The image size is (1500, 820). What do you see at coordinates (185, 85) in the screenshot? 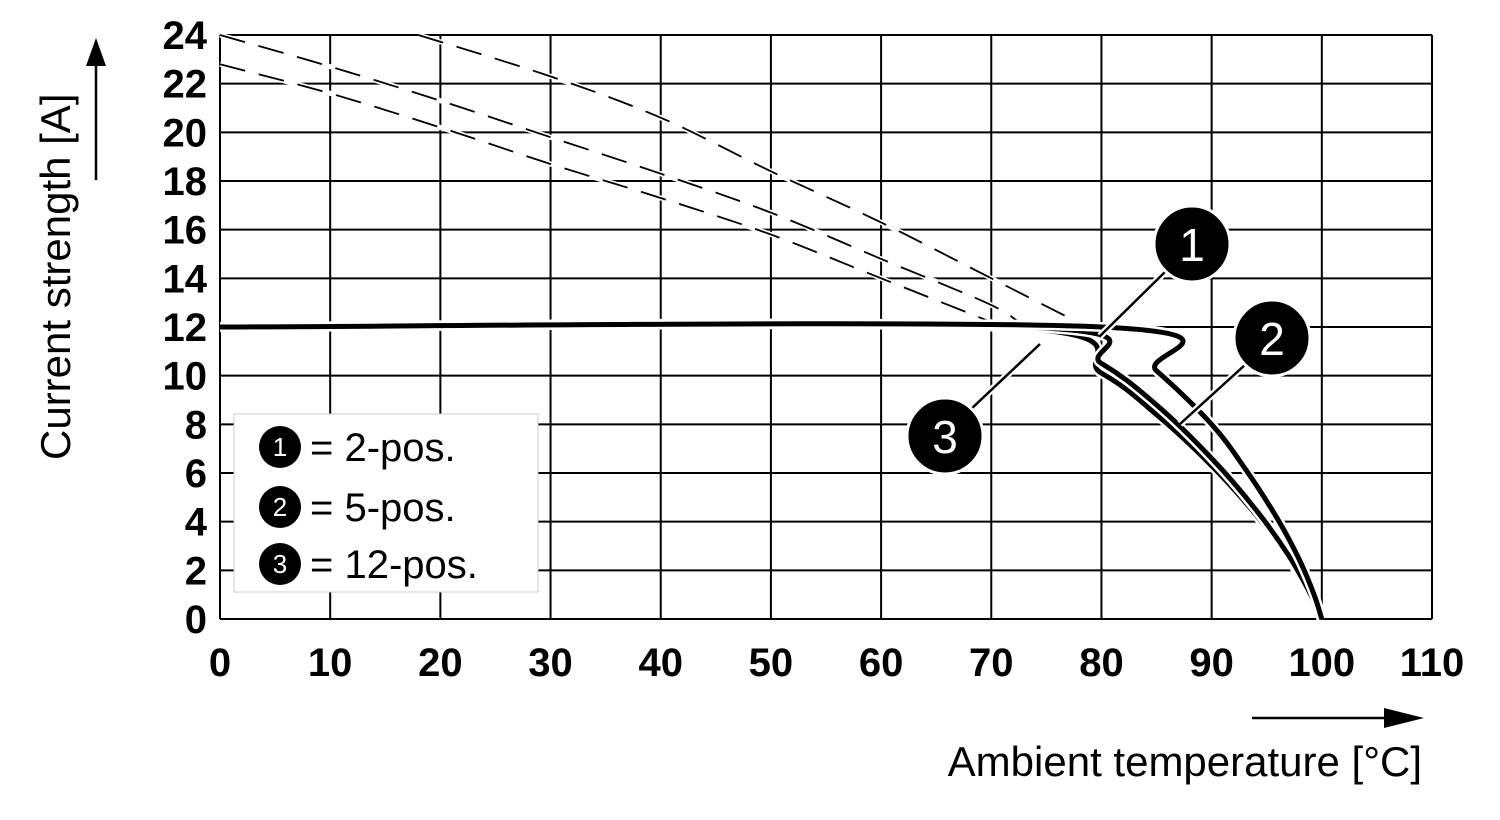
I see `y-tick-label-22: 22` at bounding box center [185, 85].